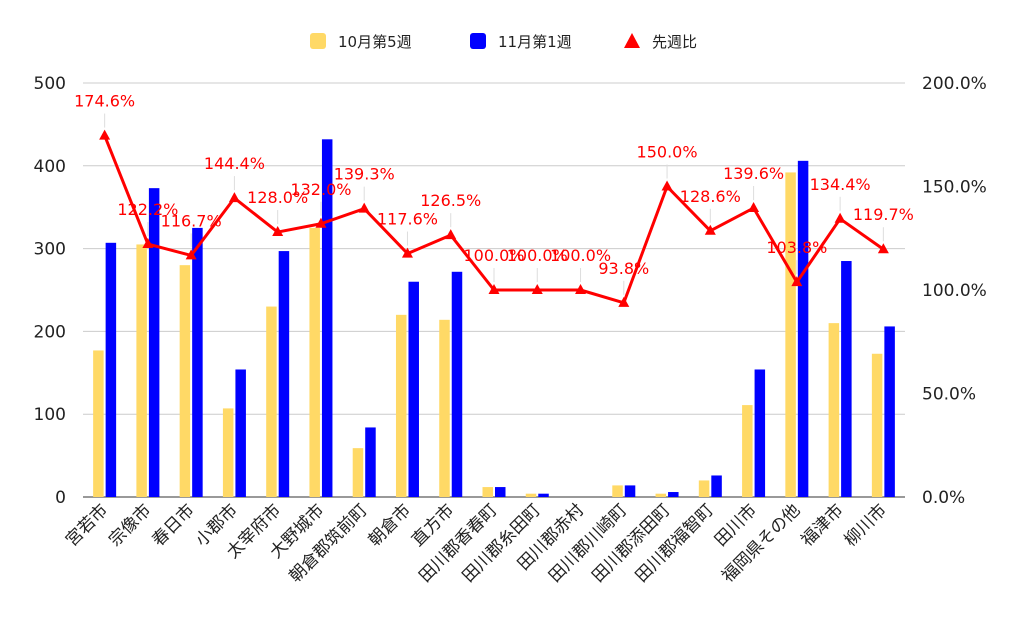 The width and height of the screenshot is (1024, 633). Describe the element at coordinates (822, 525) in the screenshot. I see `x-tick-label: 福津市` at that location.